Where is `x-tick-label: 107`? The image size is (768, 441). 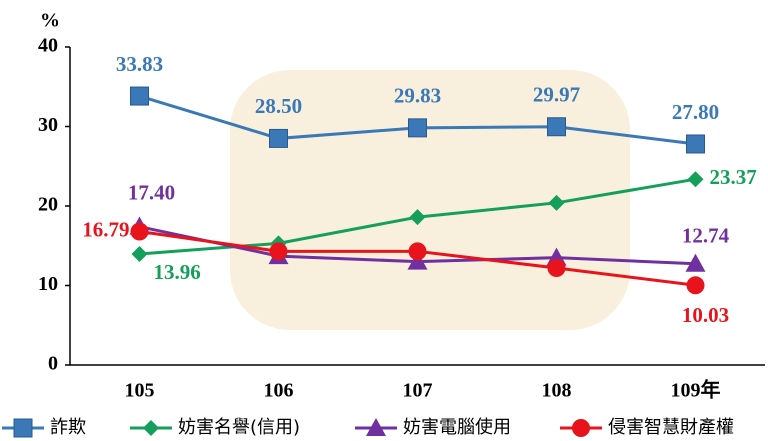
x-tick-label: 107 is located at coordinates (418, 391).